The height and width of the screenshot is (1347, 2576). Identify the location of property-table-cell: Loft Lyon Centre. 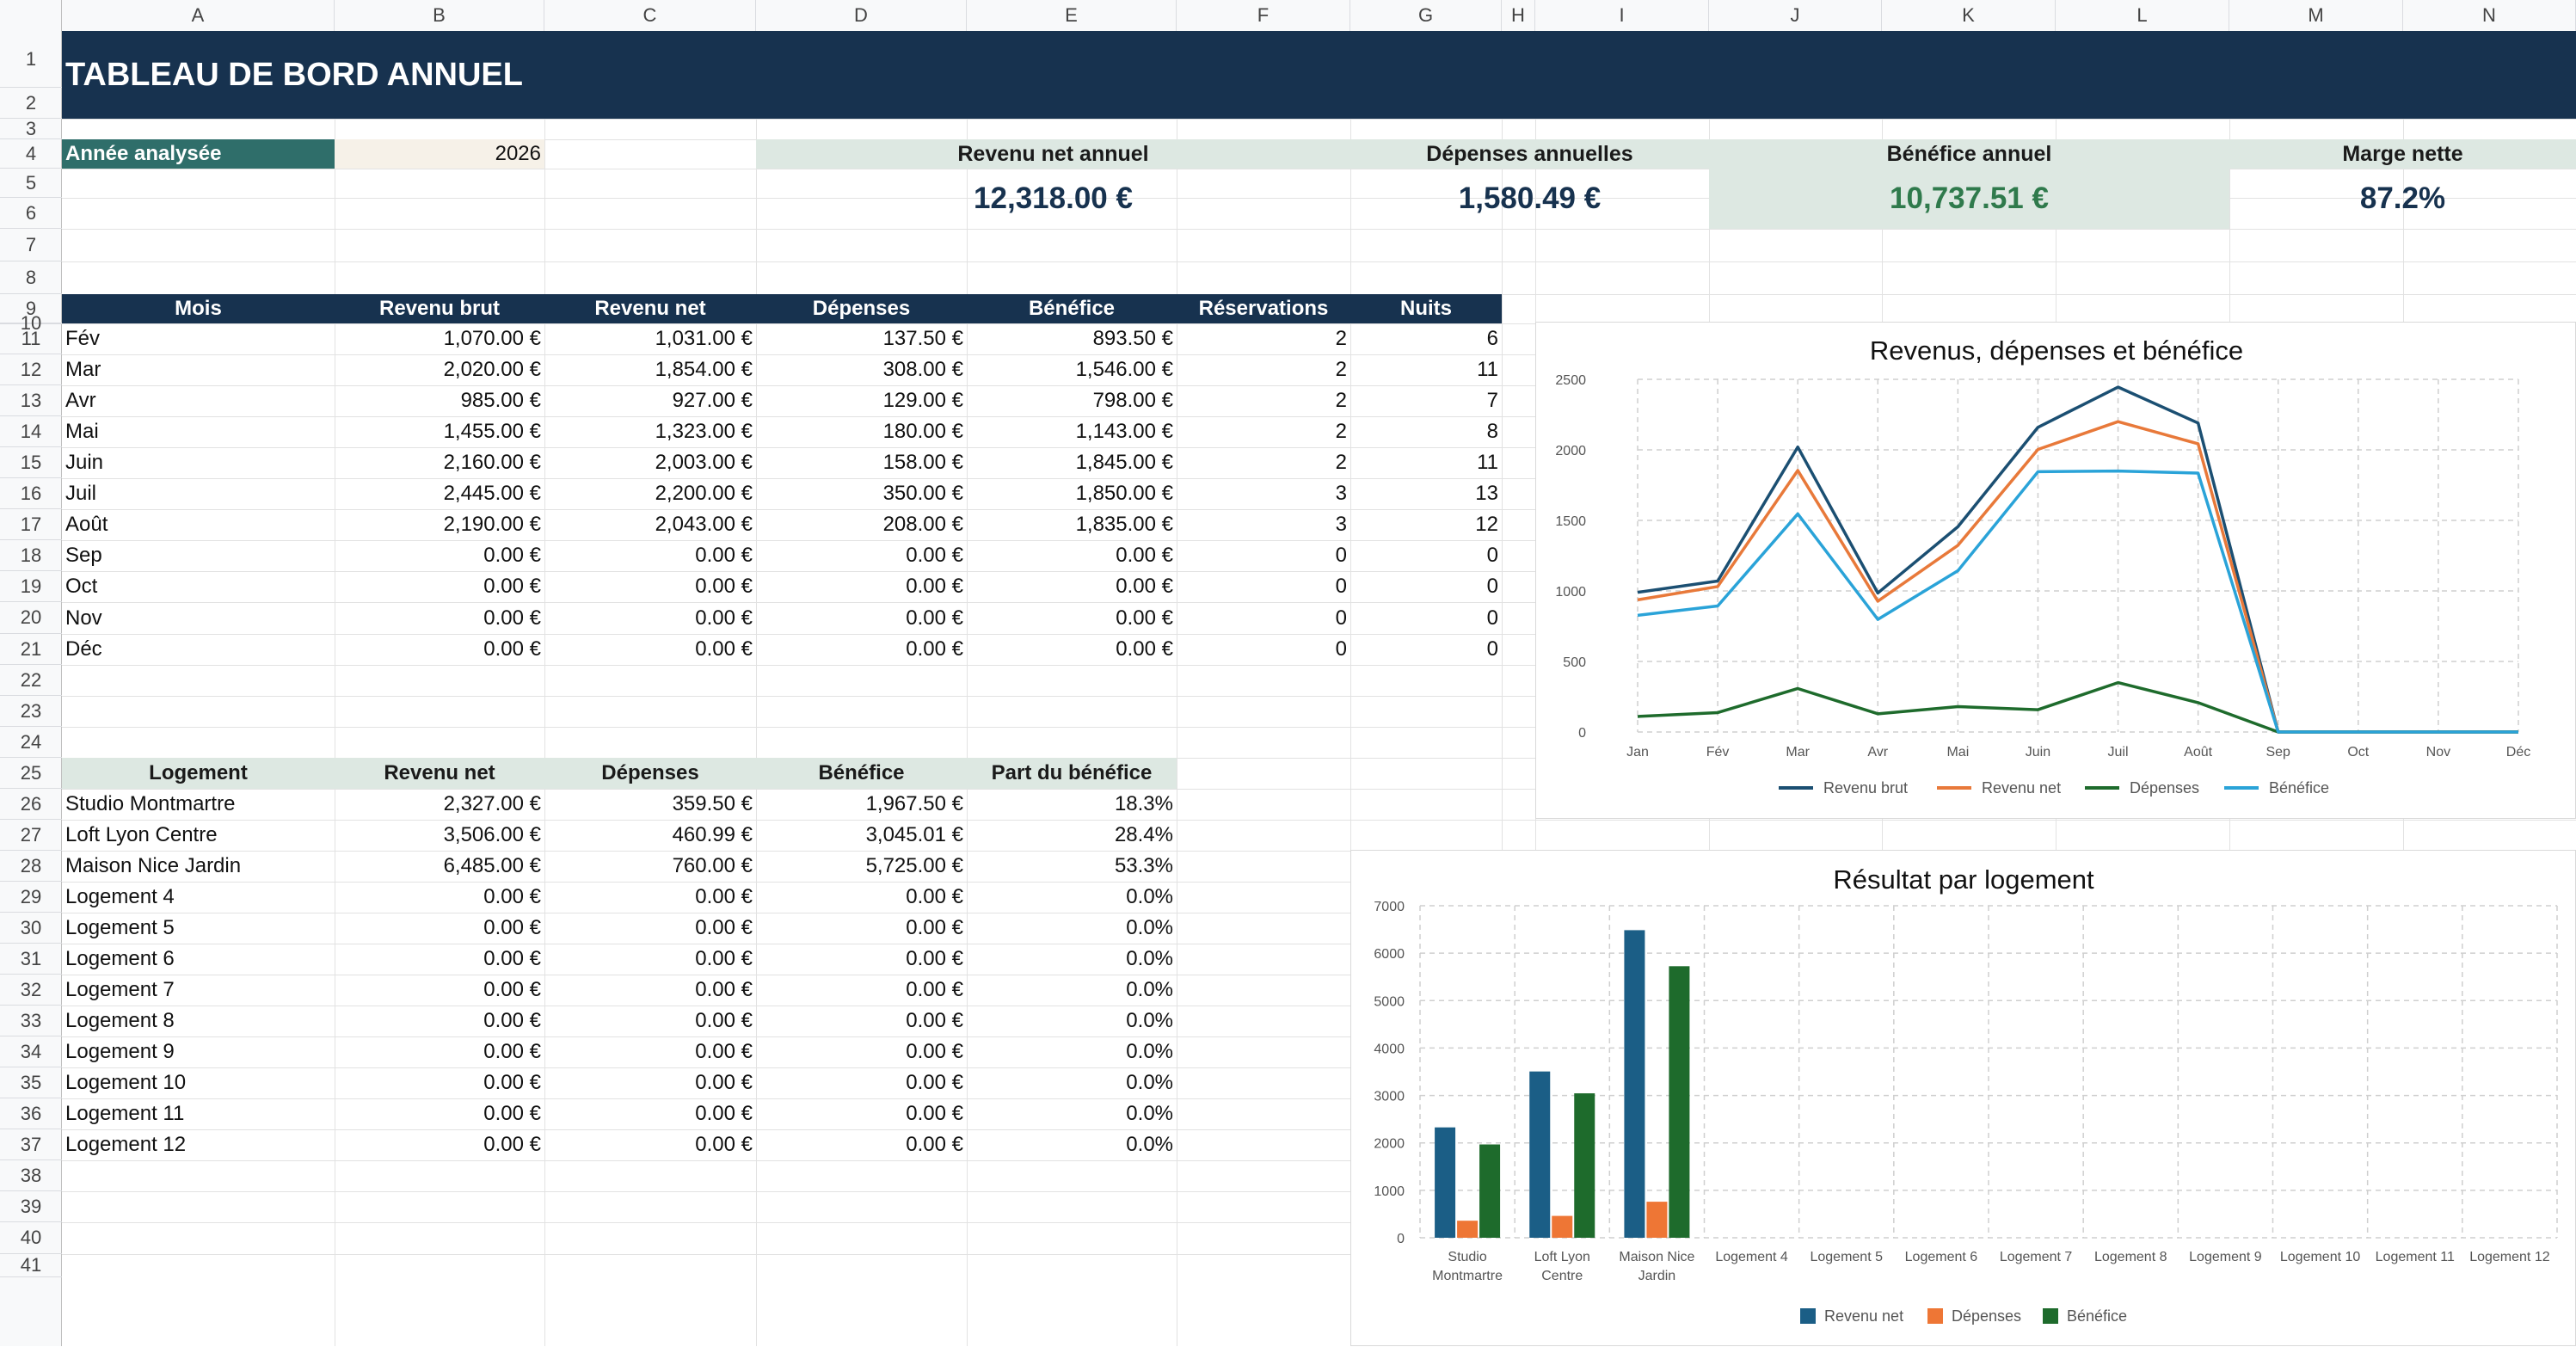
(141, 835).